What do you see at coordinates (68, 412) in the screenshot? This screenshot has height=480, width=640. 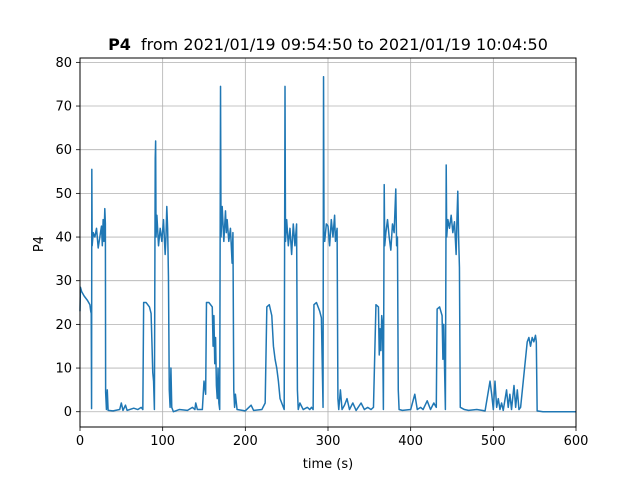 I see `y-tick-label: 0` at bounding box center [68, 412].